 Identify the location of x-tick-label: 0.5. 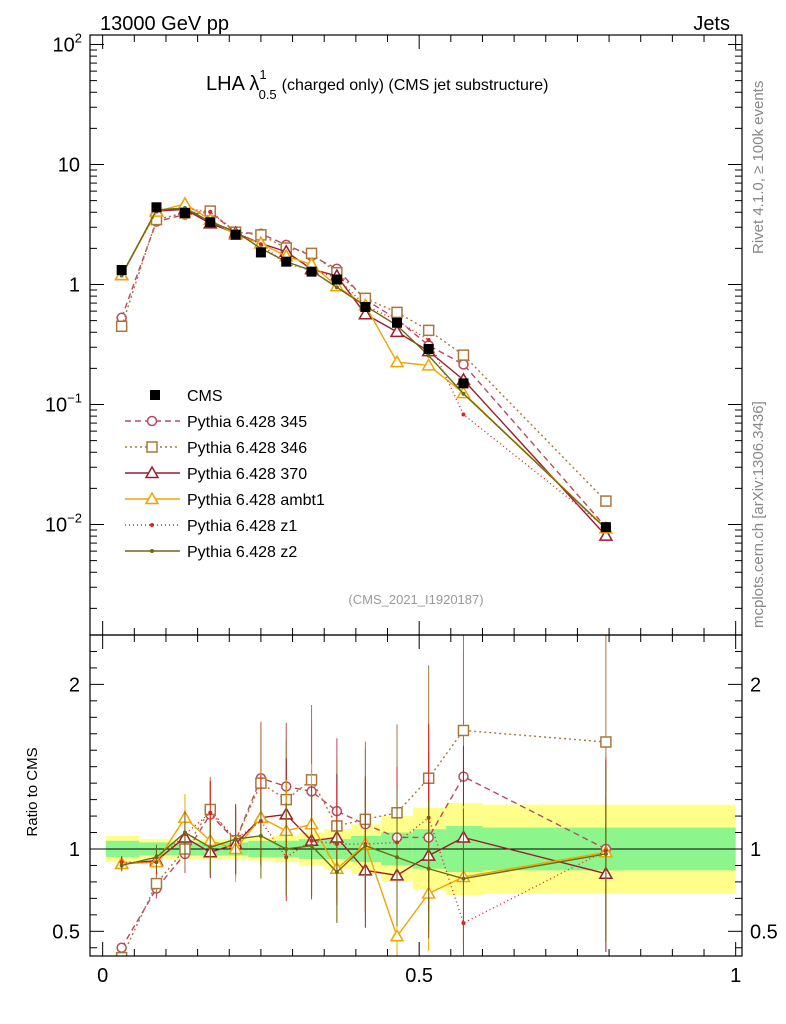
(419, 976).